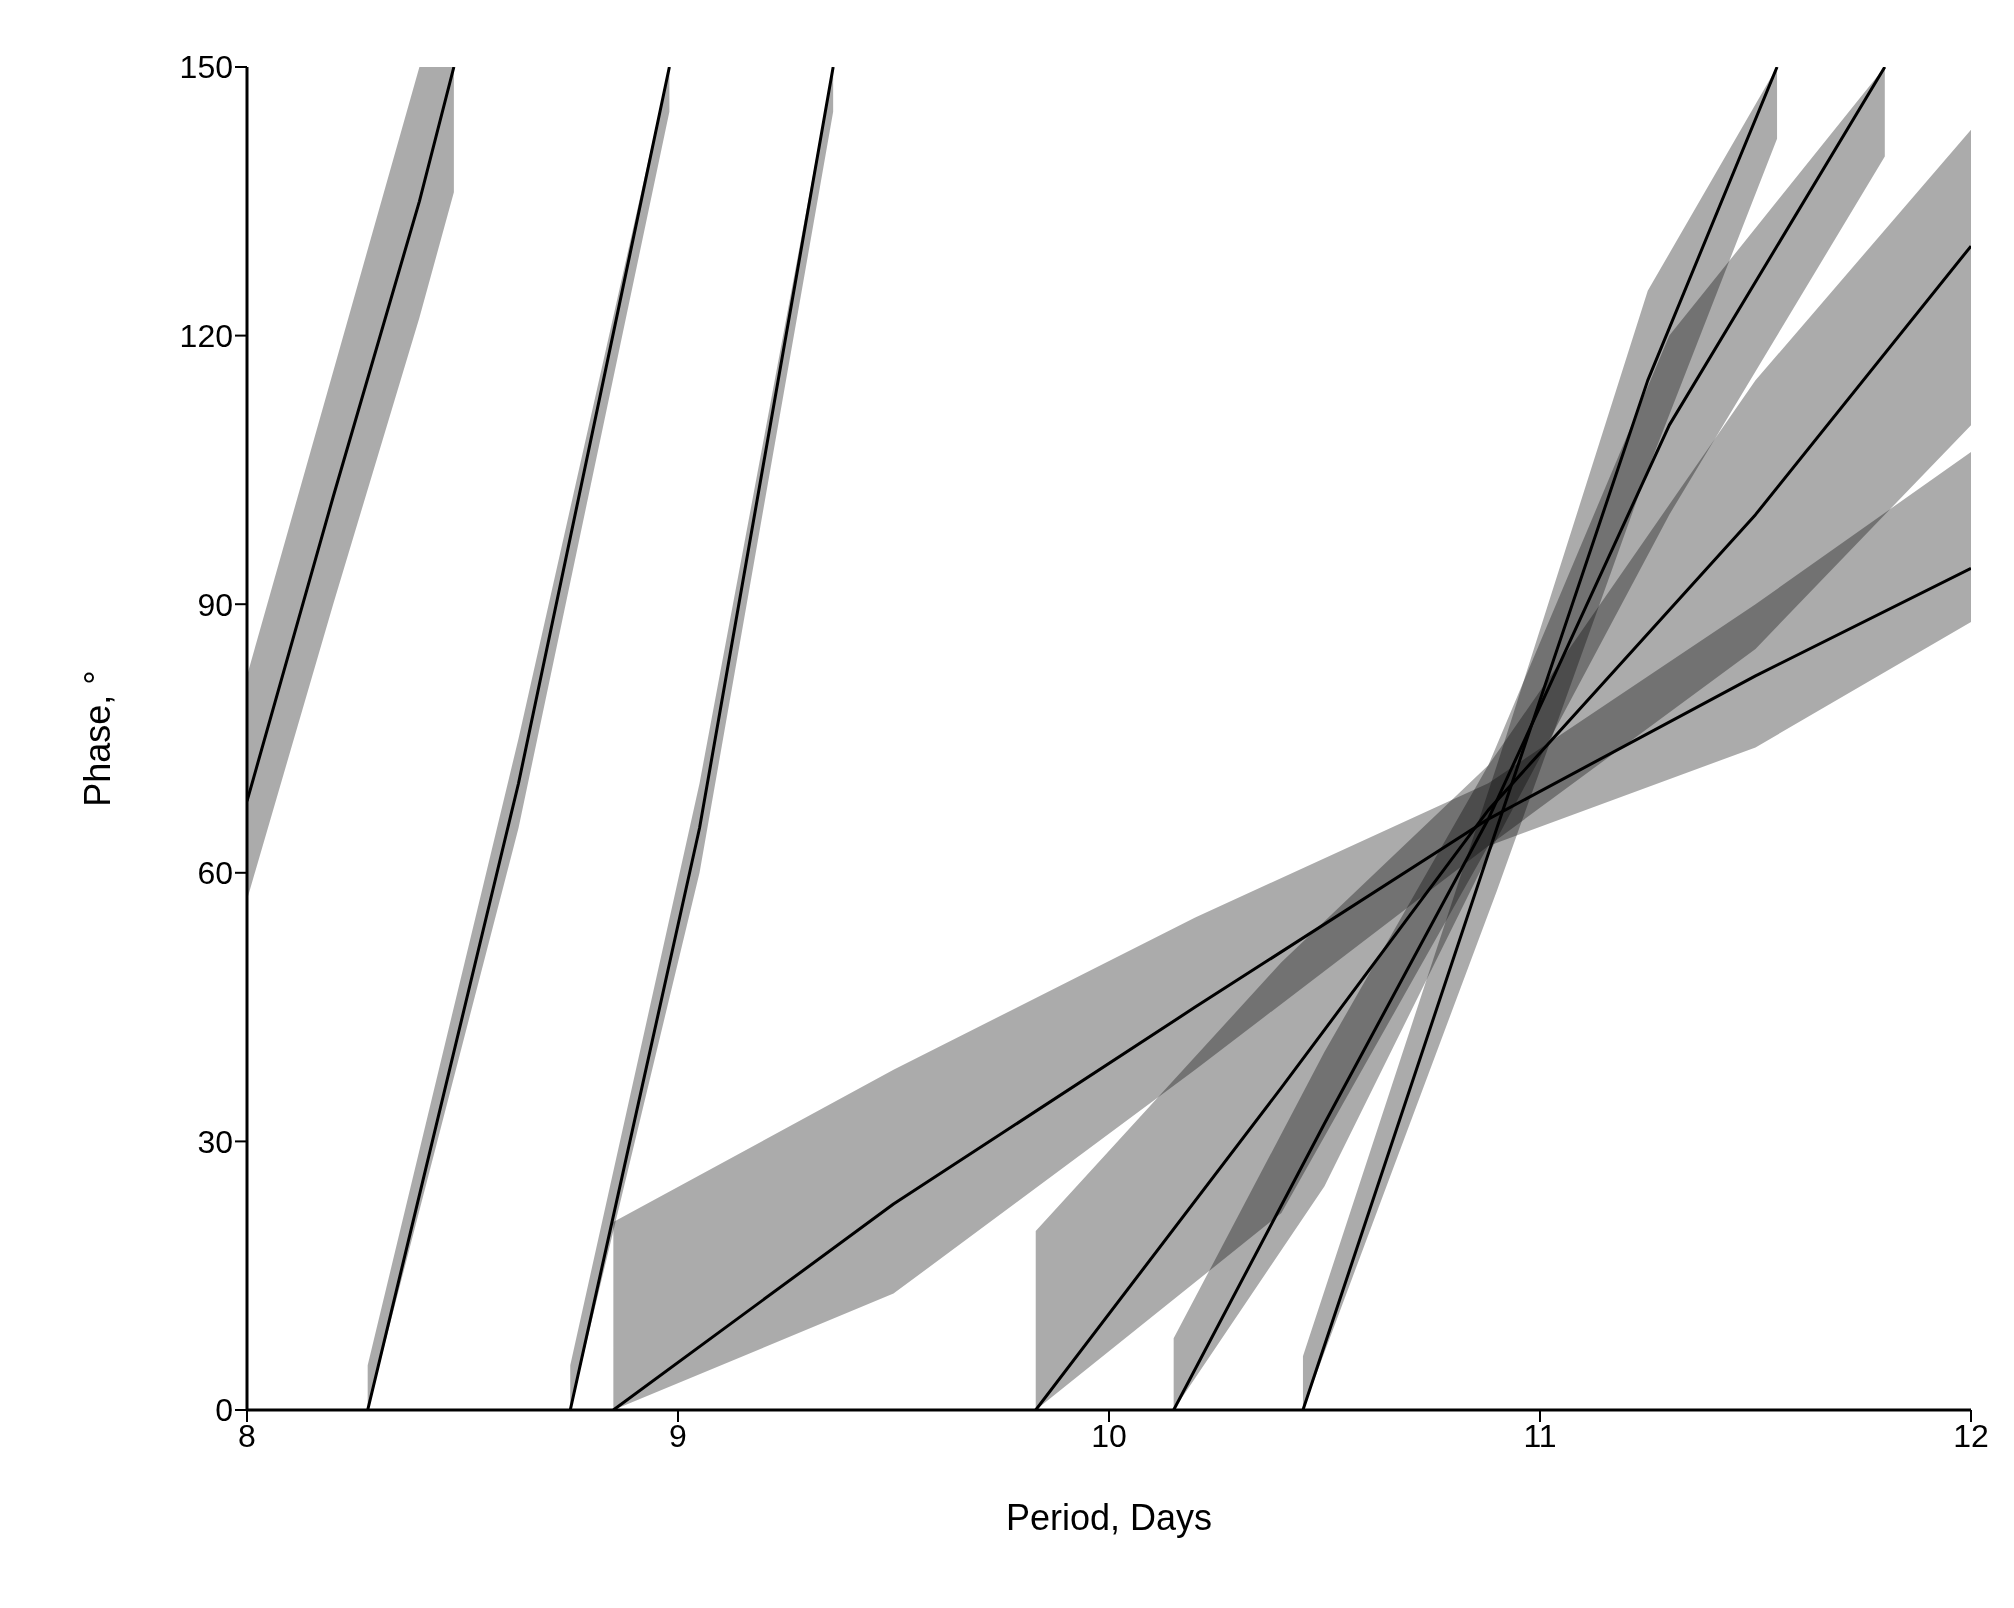  I want to click on x-tick-label: 10, so click(1109, 1435).